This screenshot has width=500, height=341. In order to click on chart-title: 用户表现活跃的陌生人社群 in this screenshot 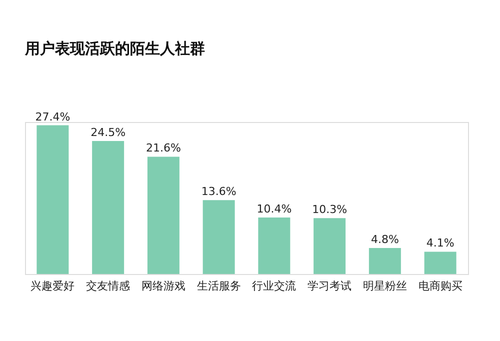, I will do `click(114, 48)`.